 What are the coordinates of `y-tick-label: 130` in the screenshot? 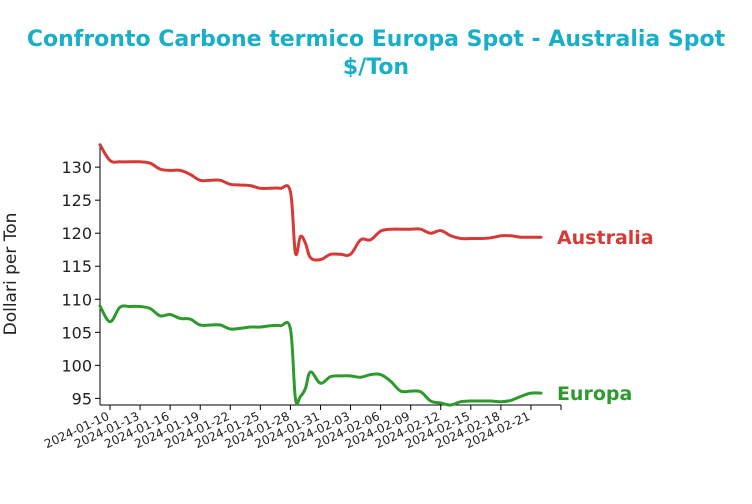 It's located at (76, 167).